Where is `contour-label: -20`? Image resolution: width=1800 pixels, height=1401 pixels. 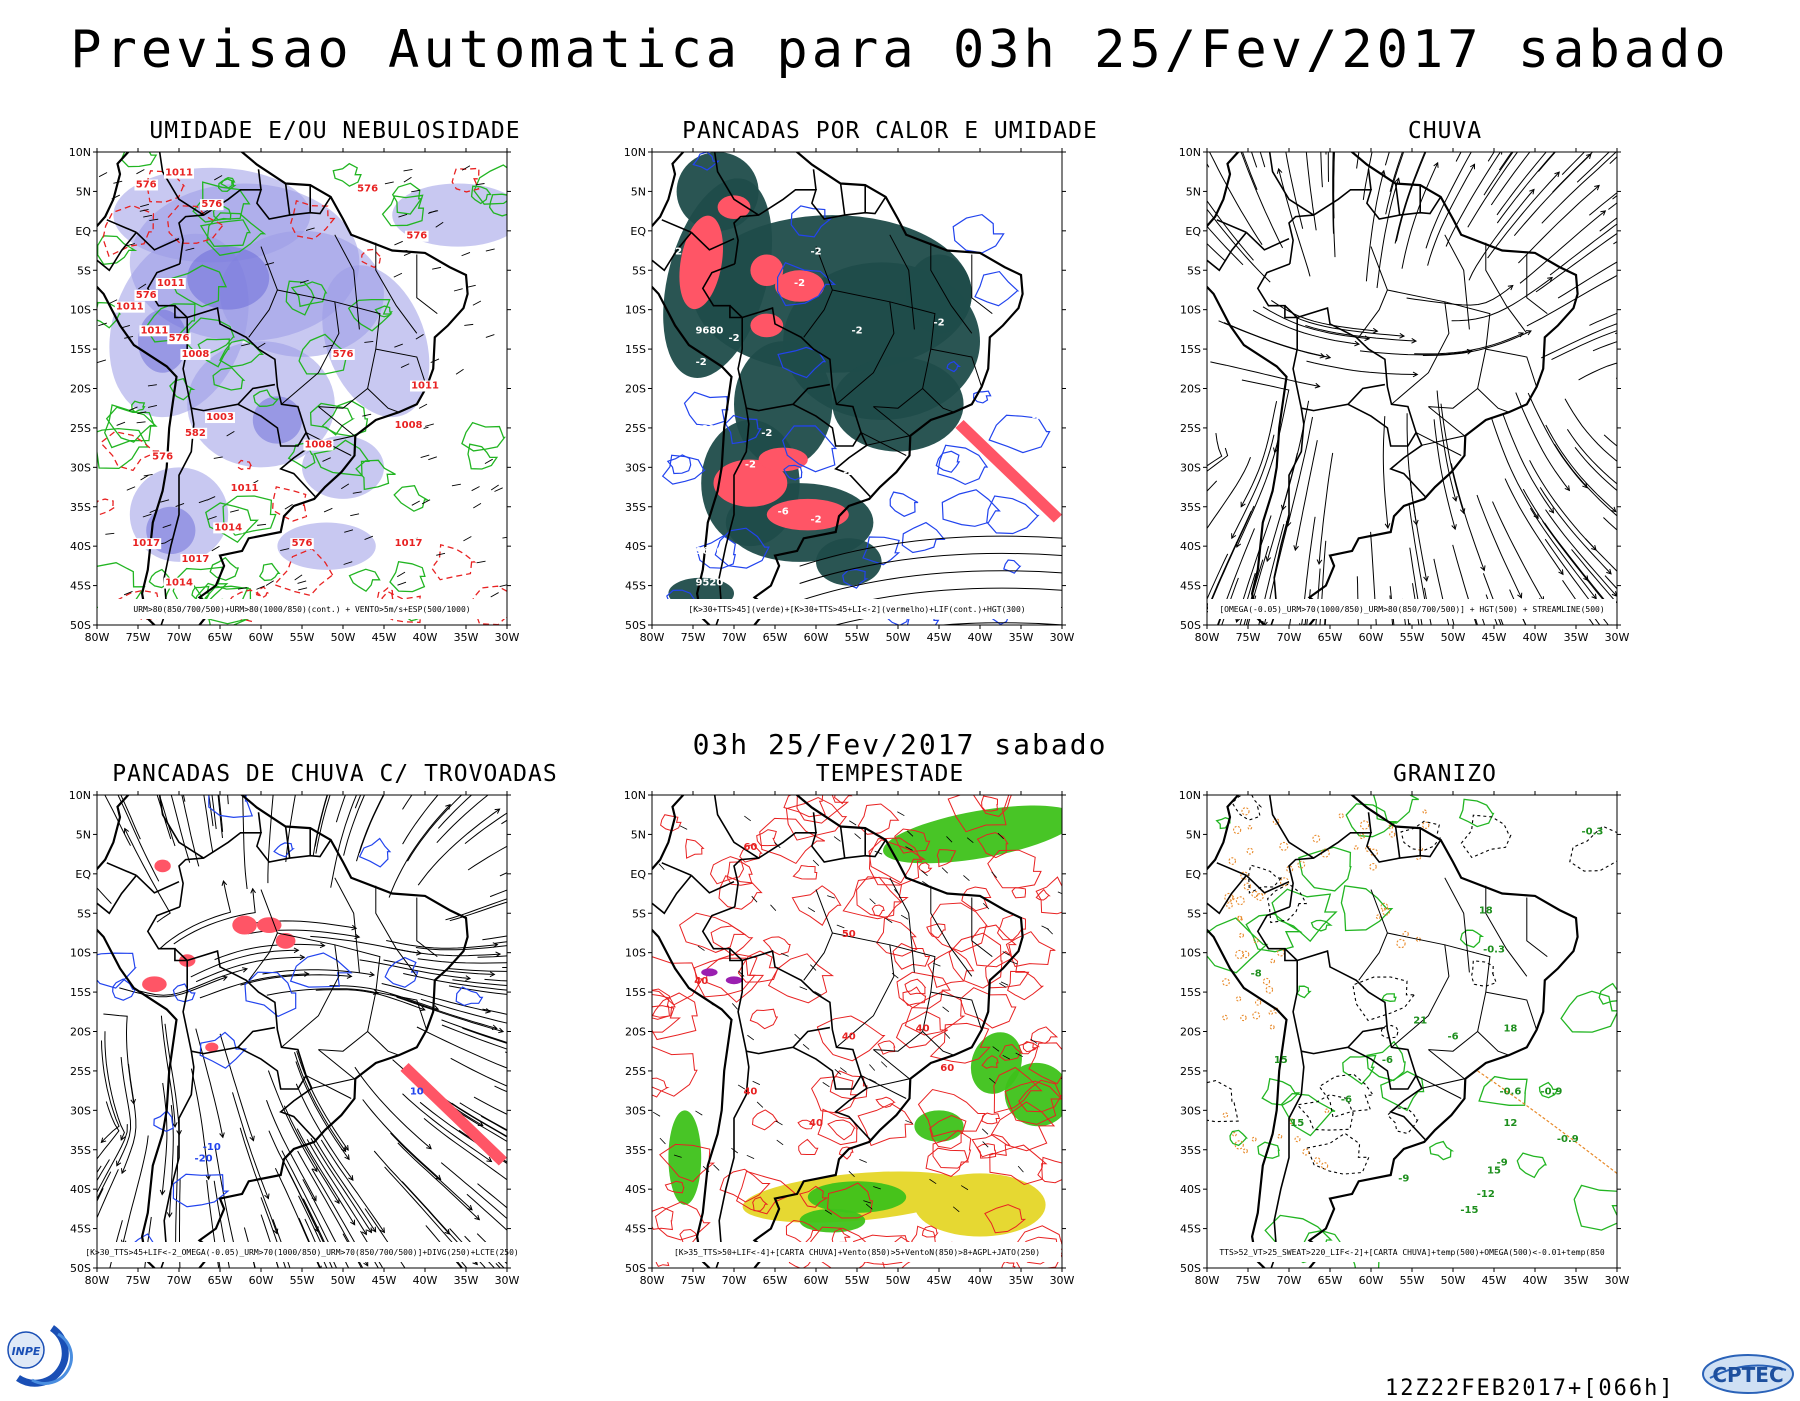
contour-label: -20 is located at coordinates (204, 1159).